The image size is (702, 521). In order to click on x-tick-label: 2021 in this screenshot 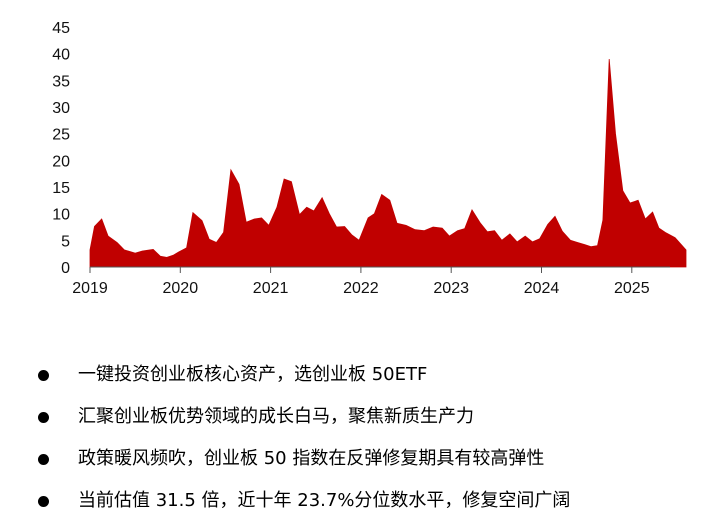, I will do `click(271, 288)`.